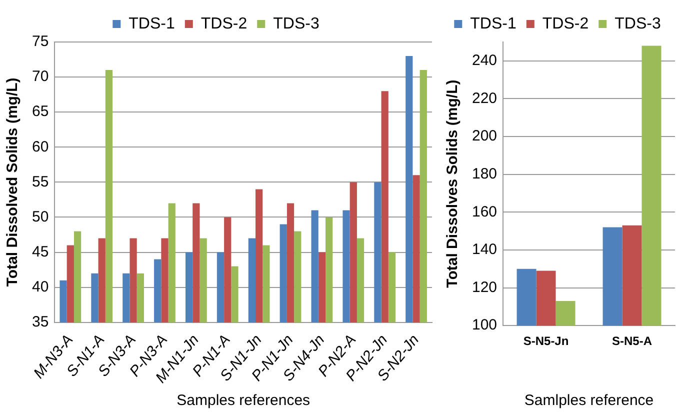 Image resolution: width=683 pixels, height=414 pixels. I want to click on y-tick-label: 60, so click(40, 147).